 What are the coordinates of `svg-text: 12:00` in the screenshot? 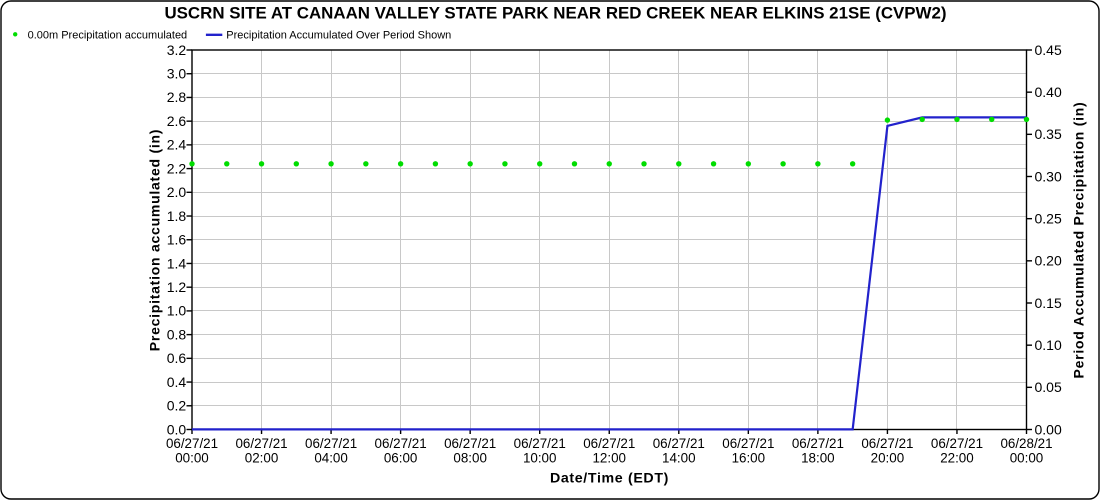 It's located at (609, 457).